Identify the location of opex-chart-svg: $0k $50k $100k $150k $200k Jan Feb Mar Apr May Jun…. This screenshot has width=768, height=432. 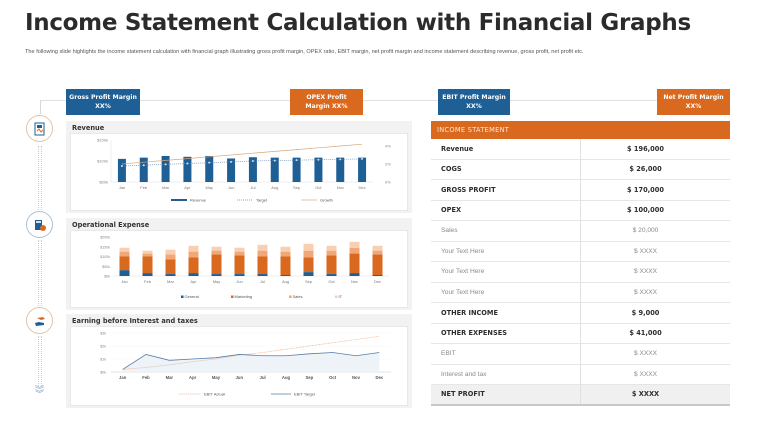
(244, 267).